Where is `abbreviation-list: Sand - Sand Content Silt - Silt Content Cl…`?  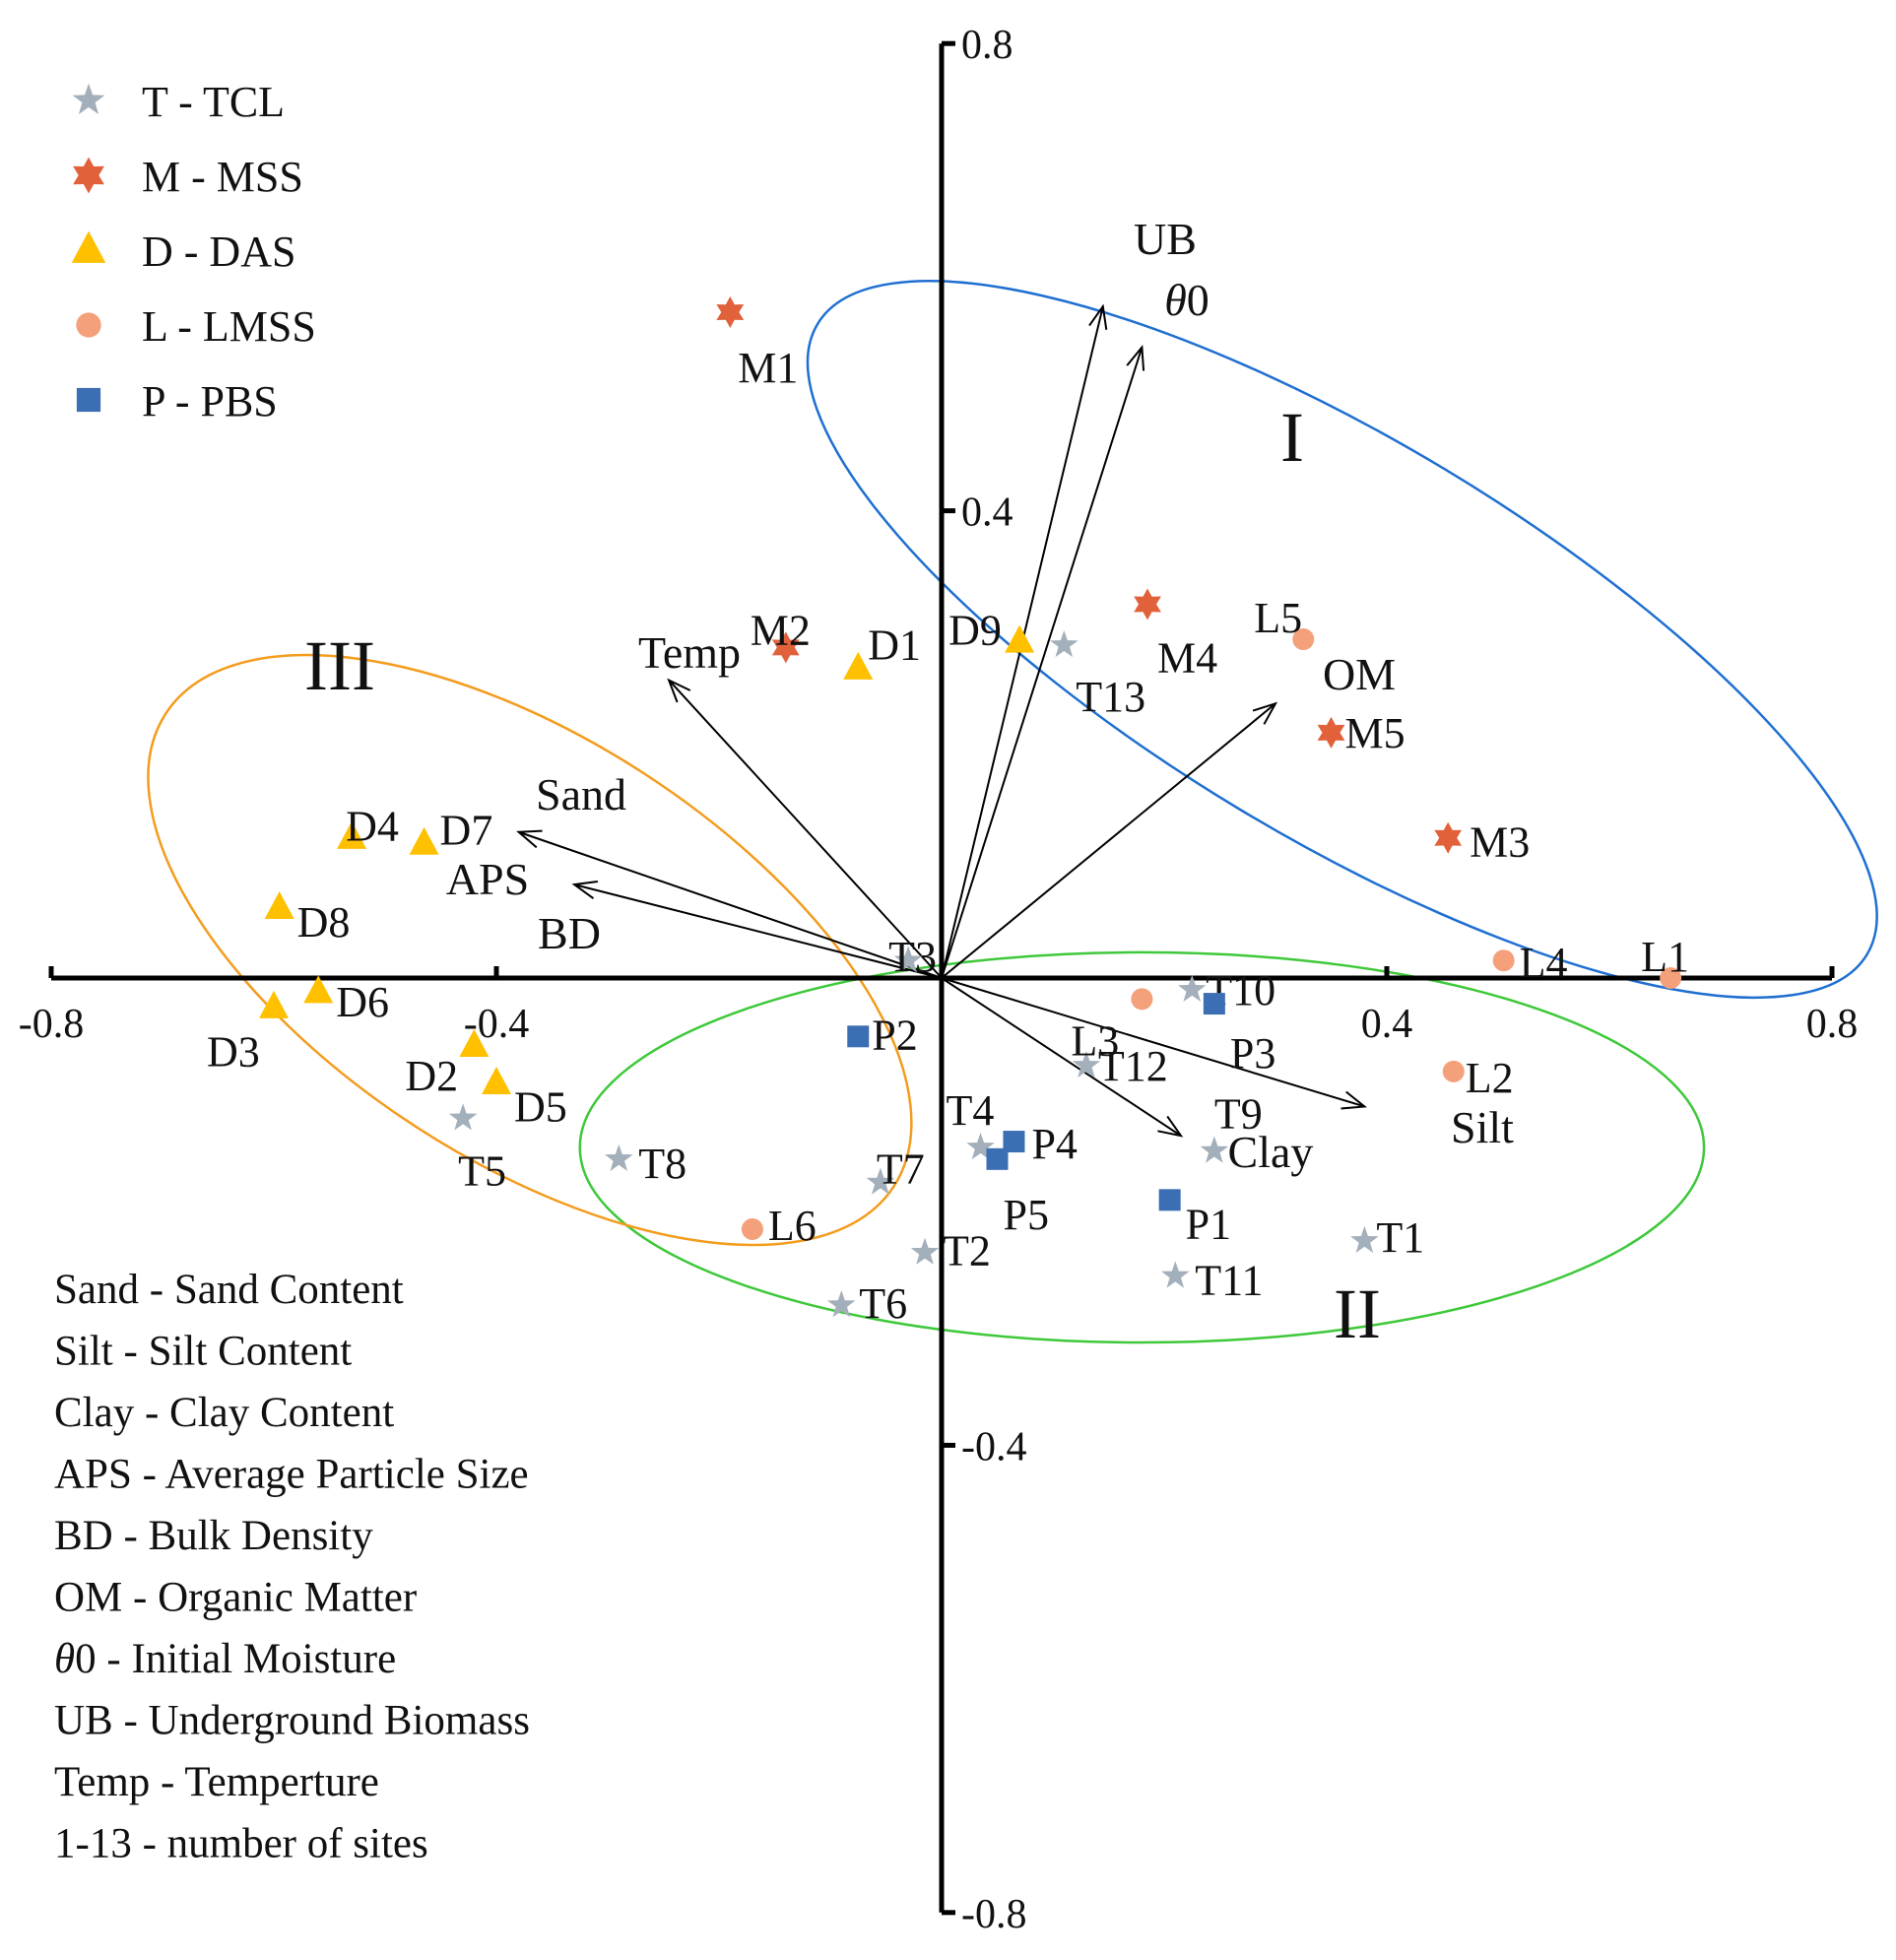
abbreviation-list: Sand - Sand Content Silt - Silt Content Cl… is located at coordinates (292, 1567).